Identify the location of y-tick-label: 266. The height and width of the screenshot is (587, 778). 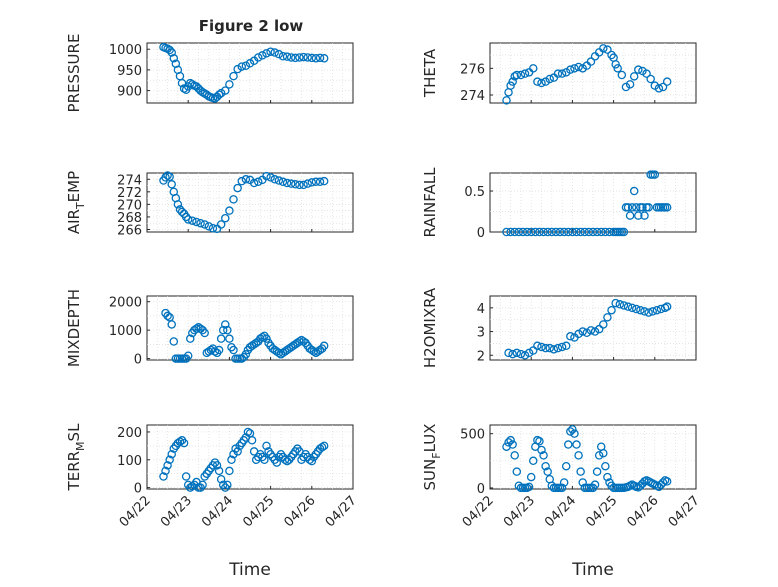
(129, 230).